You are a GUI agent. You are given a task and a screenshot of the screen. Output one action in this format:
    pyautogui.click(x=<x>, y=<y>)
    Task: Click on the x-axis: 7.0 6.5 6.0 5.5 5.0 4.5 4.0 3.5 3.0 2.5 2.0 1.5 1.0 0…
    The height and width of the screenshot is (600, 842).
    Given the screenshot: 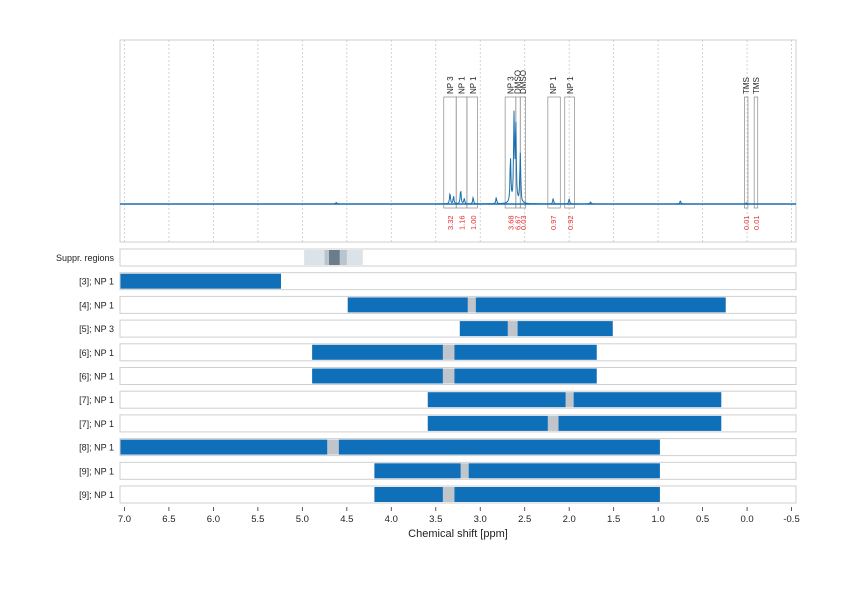 What is the action you would take?
    pyautogui.click(x=459, y=523)
    